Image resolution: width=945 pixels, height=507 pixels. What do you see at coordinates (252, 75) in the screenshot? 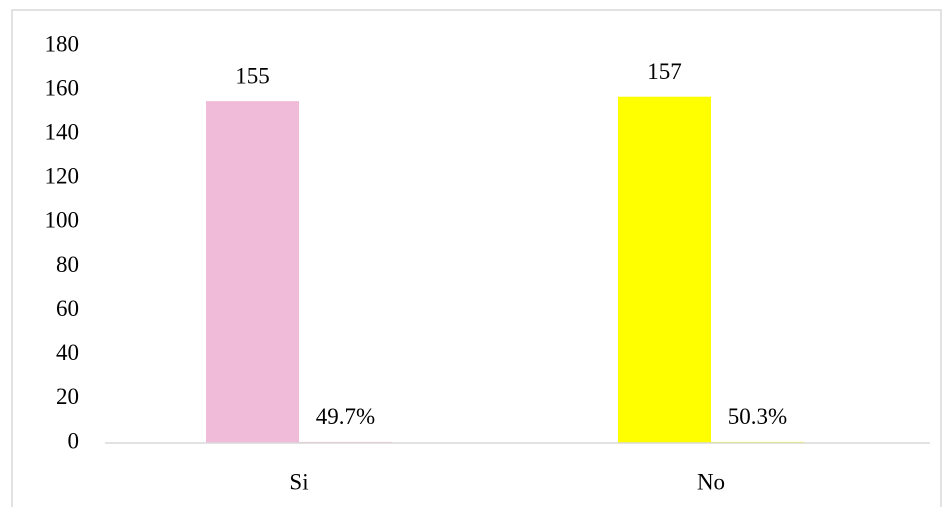
I see `data-label: 155` at bounding box center [252, 75].